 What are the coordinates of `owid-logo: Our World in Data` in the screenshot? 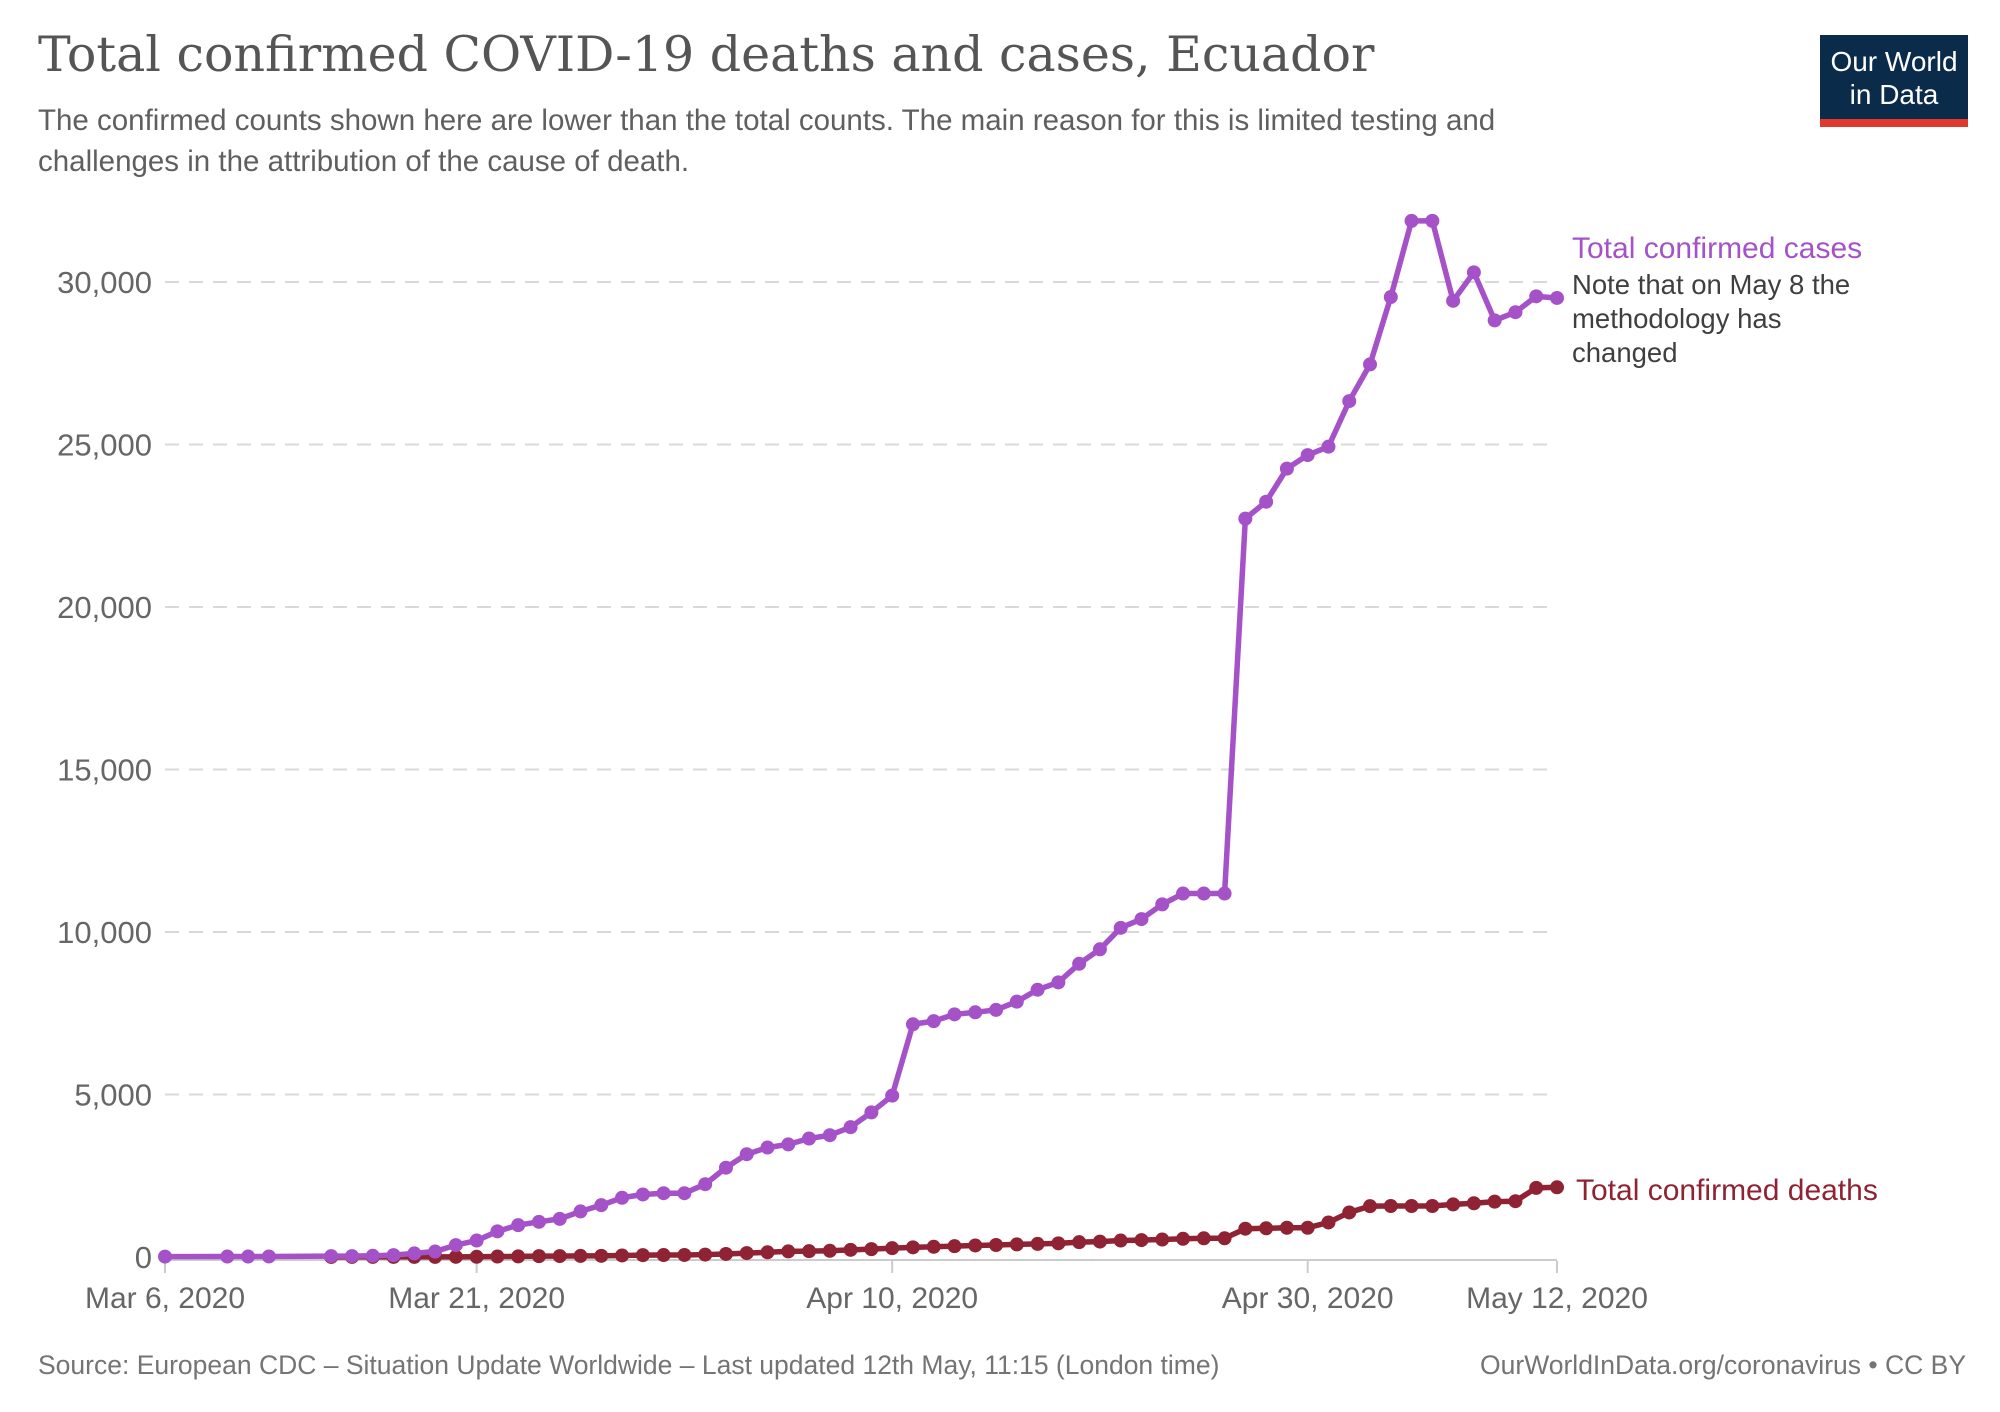 It's located at (1894, 81).